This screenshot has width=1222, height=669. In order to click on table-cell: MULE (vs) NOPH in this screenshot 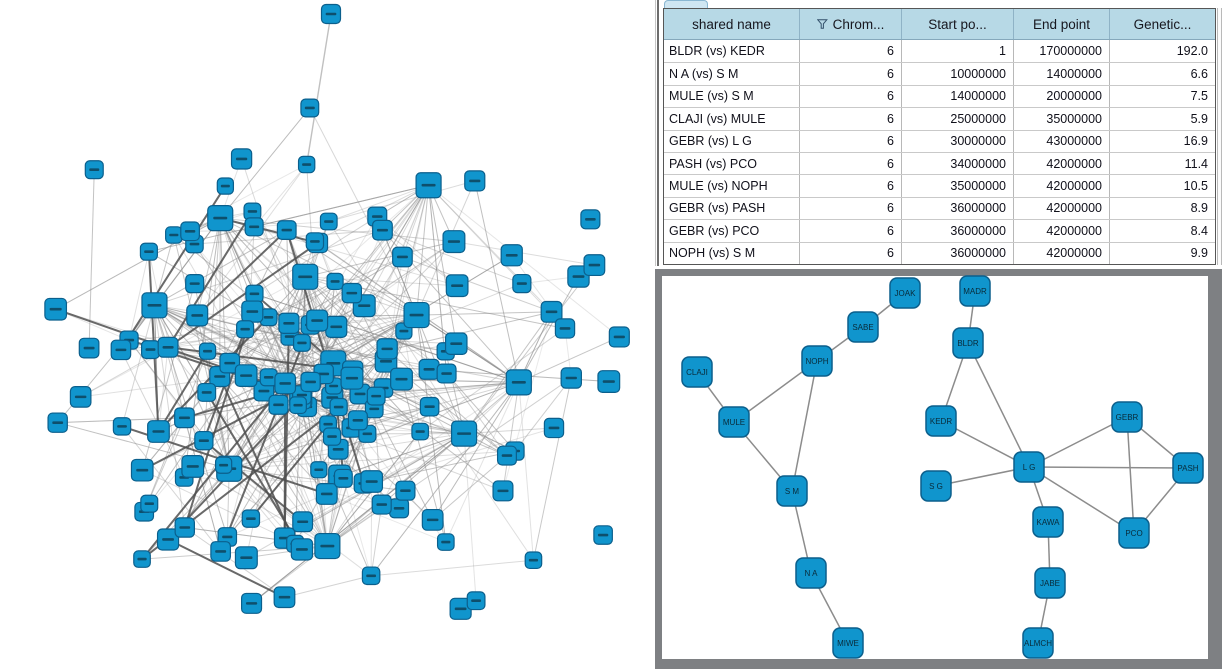, I will do `click(732, 186)`.